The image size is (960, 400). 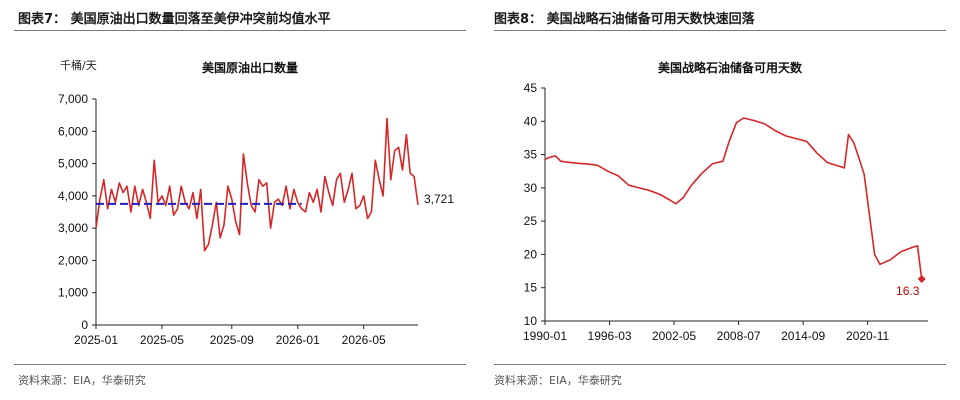 I want to click on chart-title: 美国原油出口数量, so click(x=250, y=67).